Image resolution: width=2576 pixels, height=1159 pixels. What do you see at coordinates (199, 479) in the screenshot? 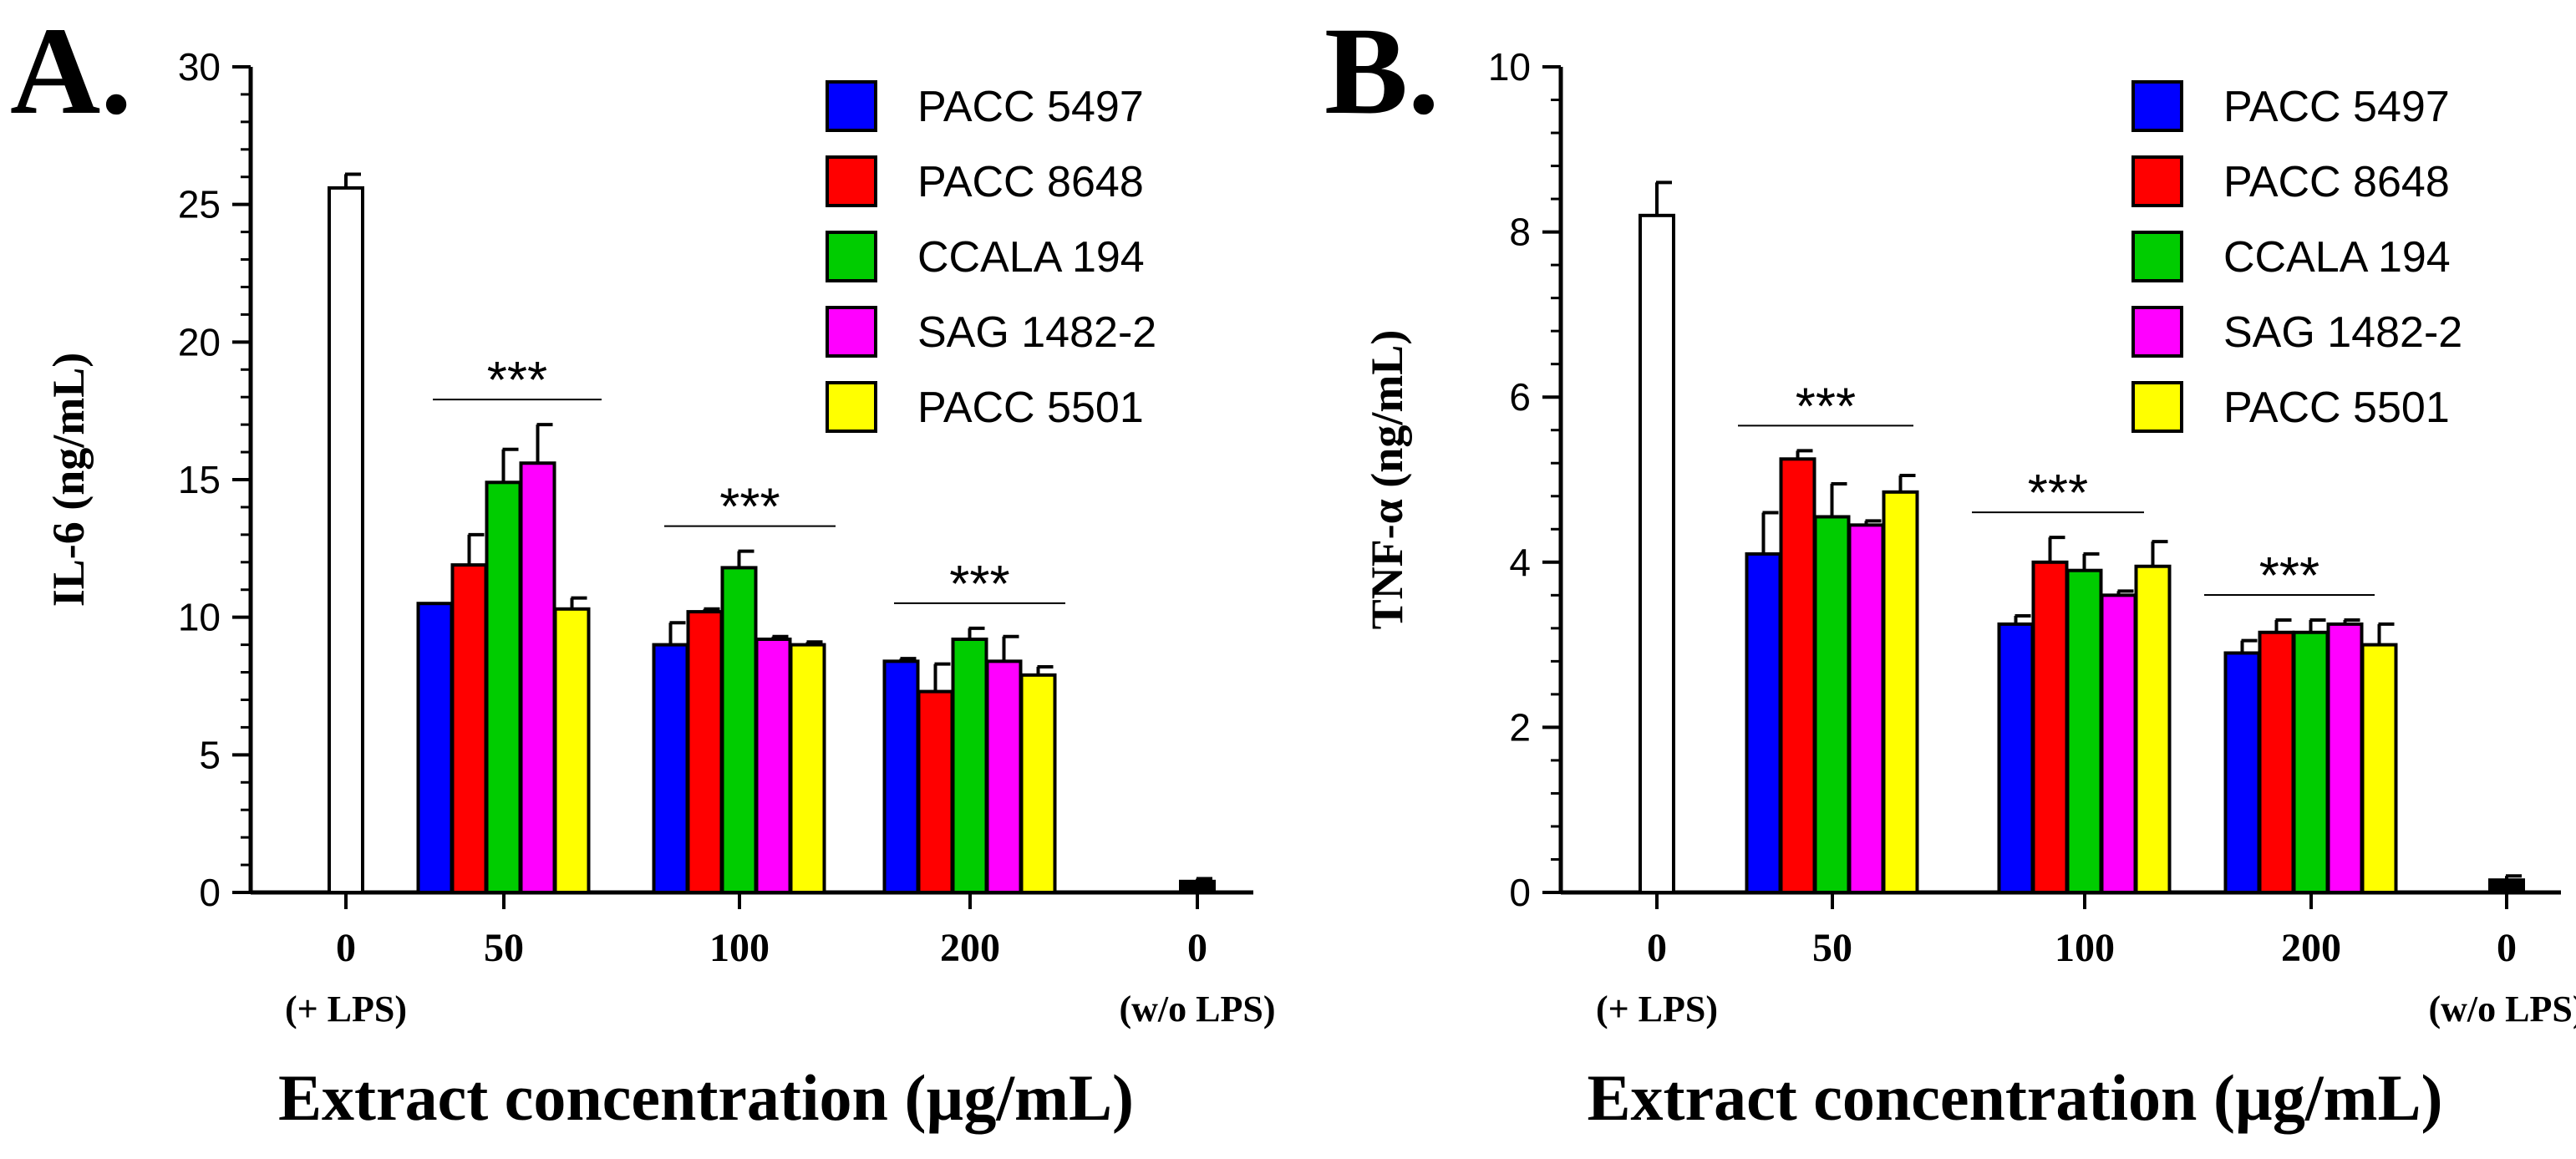
I see `y-tick-label: 15` at bounding box center [199, 479].